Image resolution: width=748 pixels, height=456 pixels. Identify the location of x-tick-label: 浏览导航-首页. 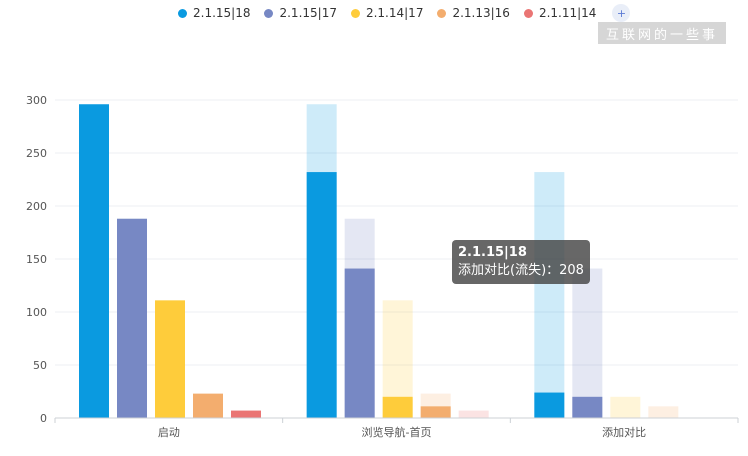
(397, 432).